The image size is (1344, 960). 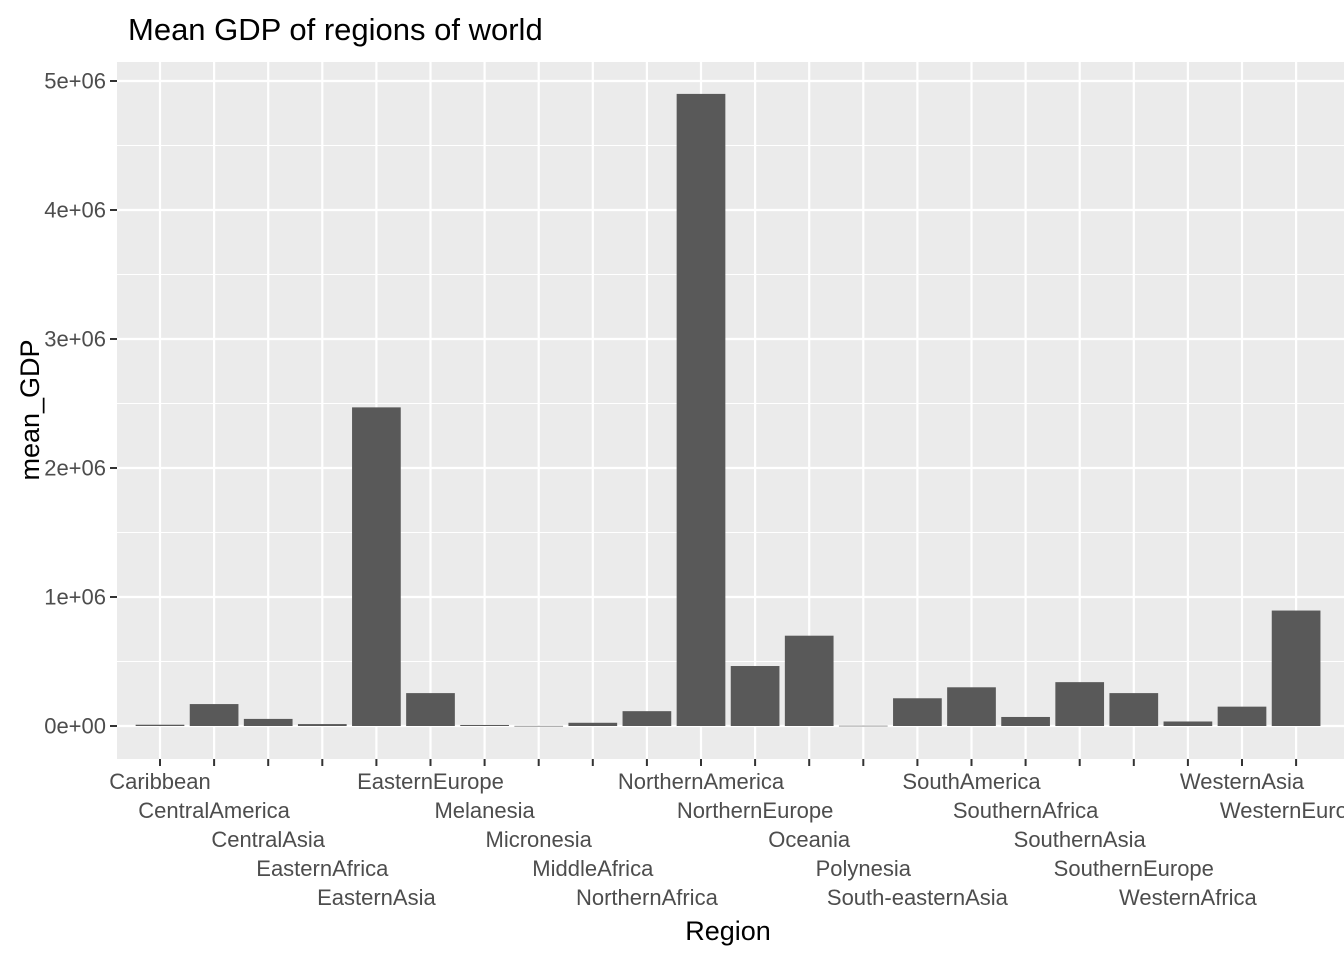 What do you see at coordinates (917, 712) in the screenshot?
I see `bar-south-easternasia` at bounding box center [917, 712].